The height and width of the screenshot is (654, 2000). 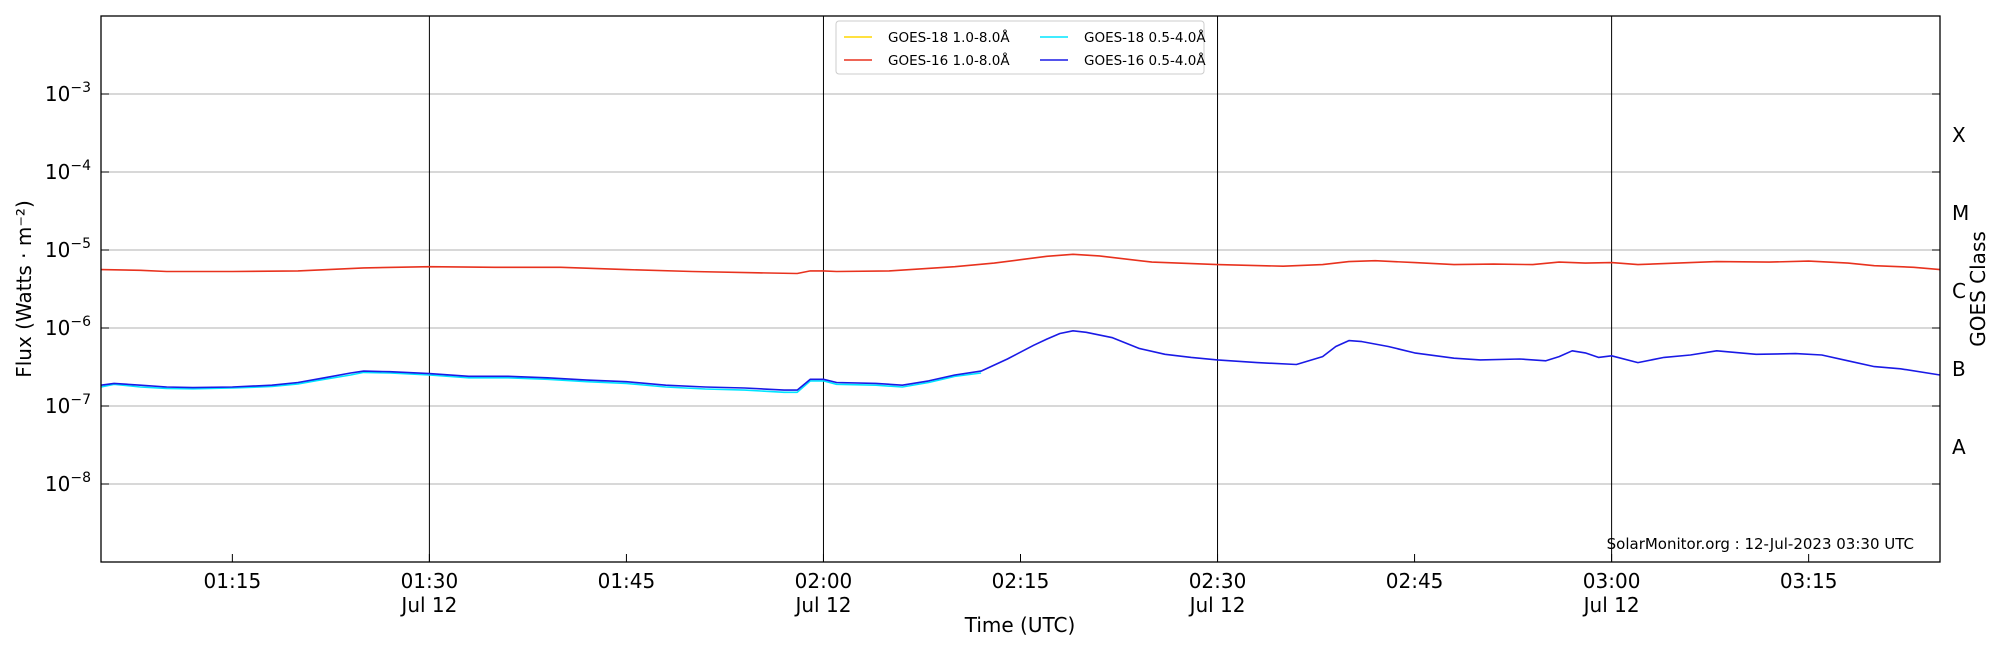 What do you see at coordinates (1145, 37) in the screenshot?
I see `legend-entry-label: GOES-18 0.5-4.0Å` at bounding box center [1145, 37].